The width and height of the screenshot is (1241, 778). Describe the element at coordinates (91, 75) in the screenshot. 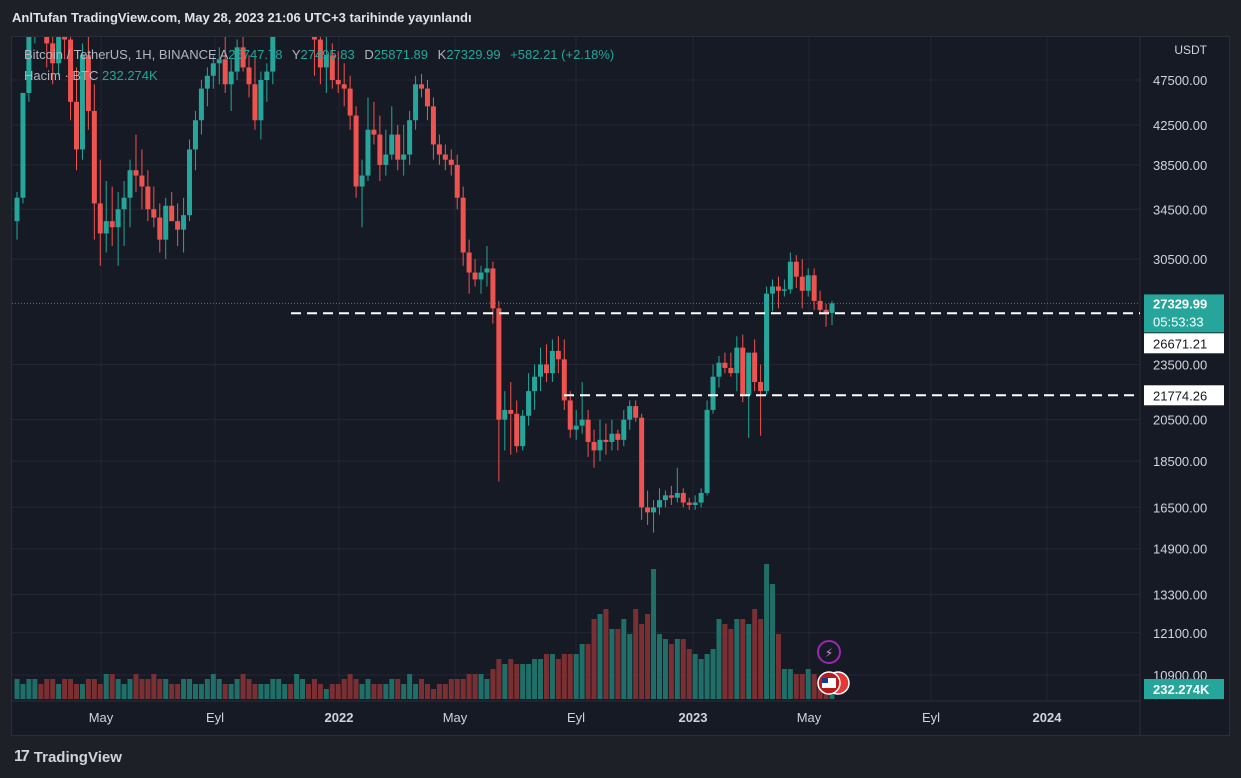

I see `volume-legend: Hacim · BTC 232.274K` at that location.